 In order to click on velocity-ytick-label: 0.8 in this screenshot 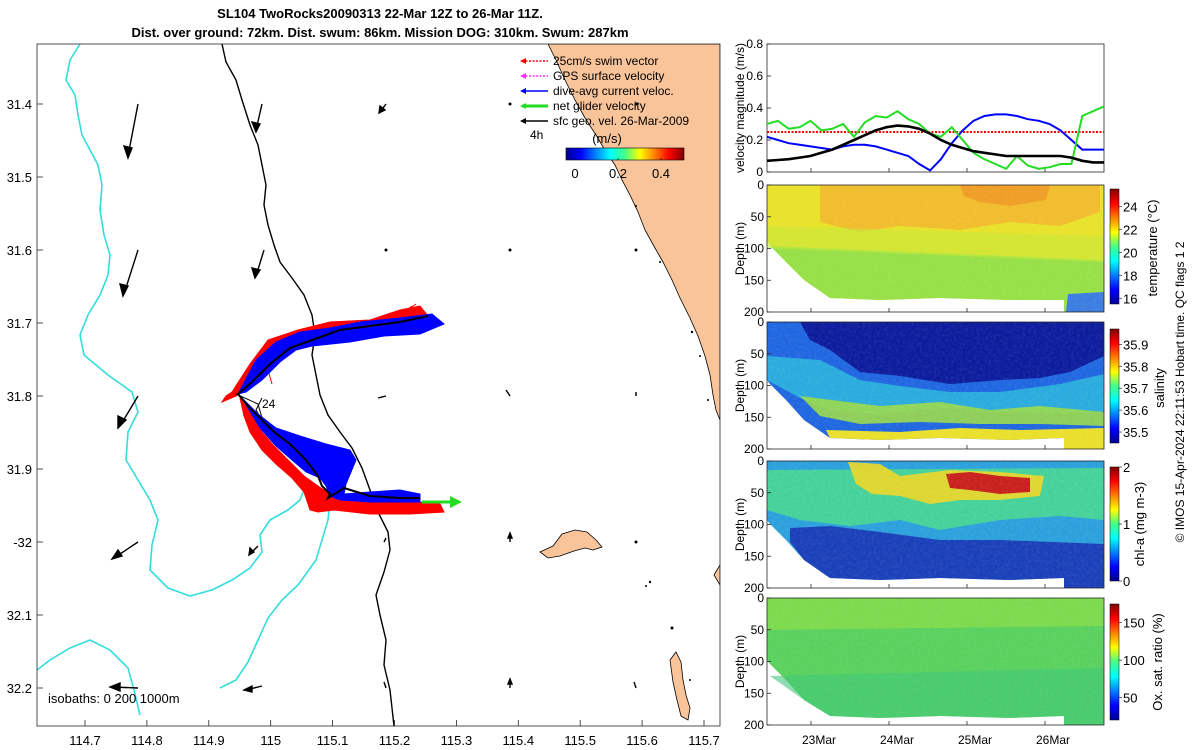, I will do `click(754, 44)`.